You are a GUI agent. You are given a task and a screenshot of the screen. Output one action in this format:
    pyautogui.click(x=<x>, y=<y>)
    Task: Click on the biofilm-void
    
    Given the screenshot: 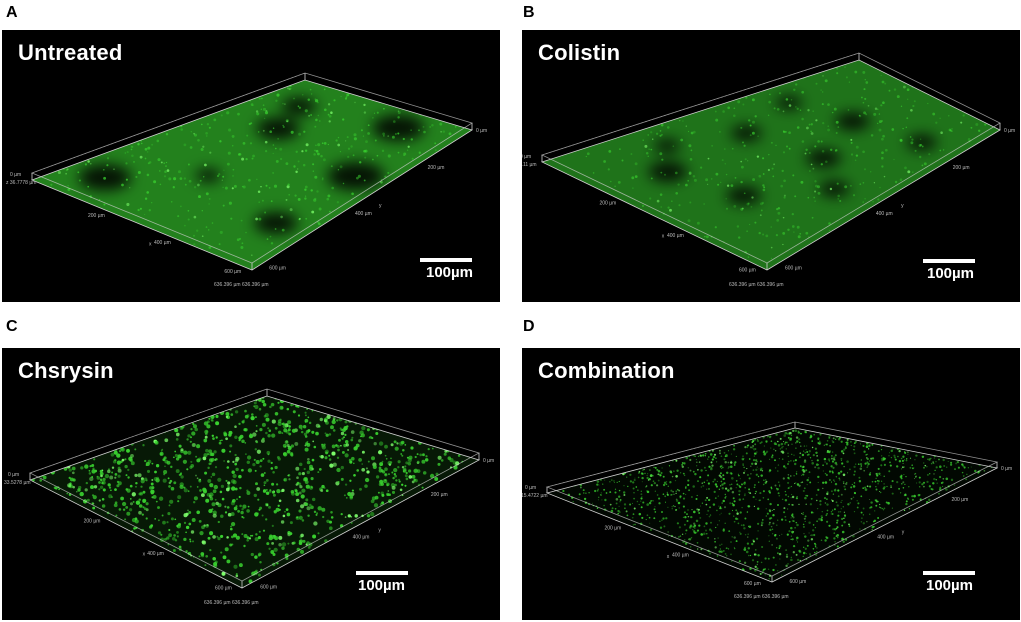 What is the action you would take?
    pyautogui.click(x=824, y=158)
    